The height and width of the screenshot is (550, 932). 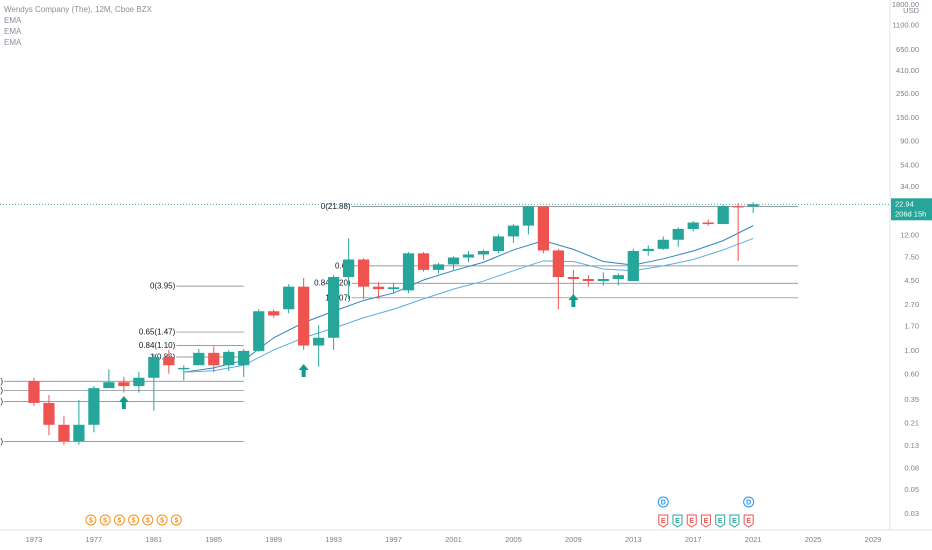 What do you see at coordinates (94, 539) in the screenshot?
I see `year-tick-label: 1977` at bounding box center [94, 539].